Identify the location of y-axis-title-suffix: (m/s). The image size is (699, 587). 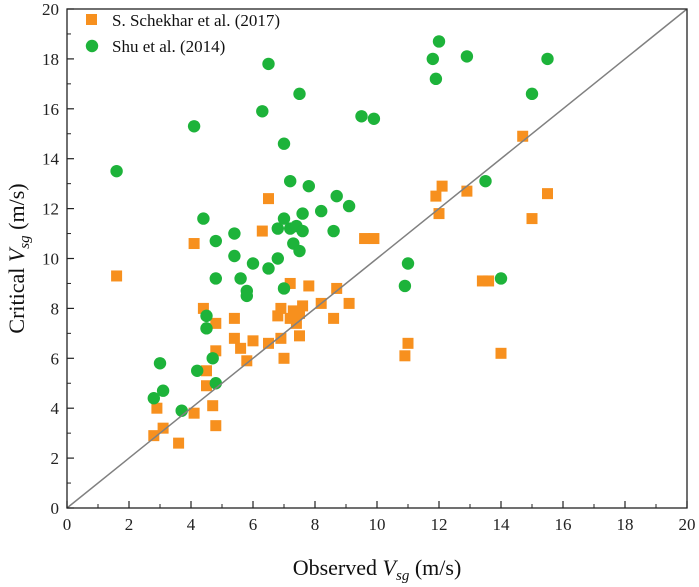
(16, 209).